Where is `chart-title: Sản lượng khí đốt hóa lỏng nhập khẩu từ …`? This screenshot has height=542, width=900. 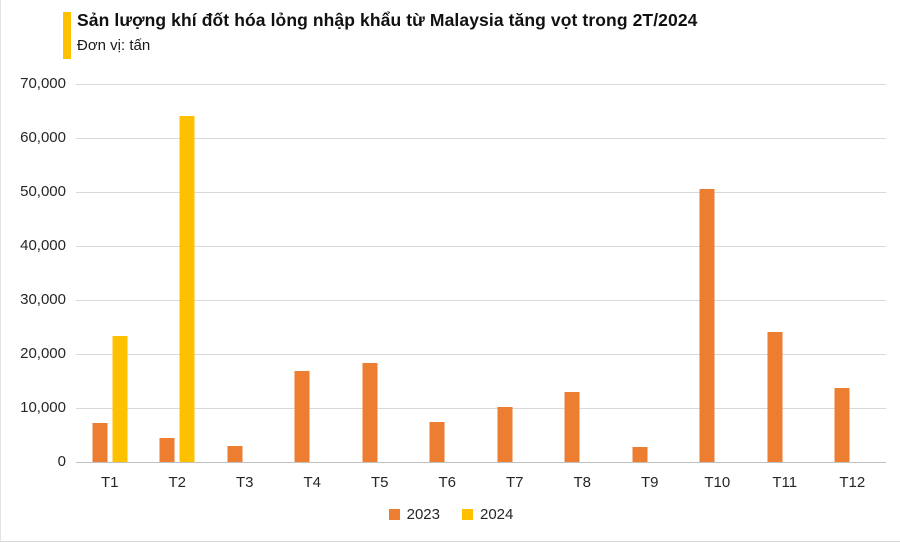 chart-title: Sản lượng khí đốt hóa lỏng nhập khẩu từ … is located at coordinates (387, 20).